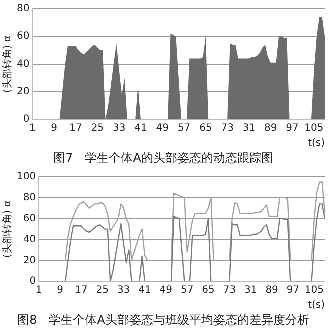 This screenshot has height=330, width=335. What do you see at coordinates (164, 319) in the screenshot?
I see `text: 图8 学生个体A头部姿态与班级平均姿态的差异度分析` at bounding box center [164, 319].